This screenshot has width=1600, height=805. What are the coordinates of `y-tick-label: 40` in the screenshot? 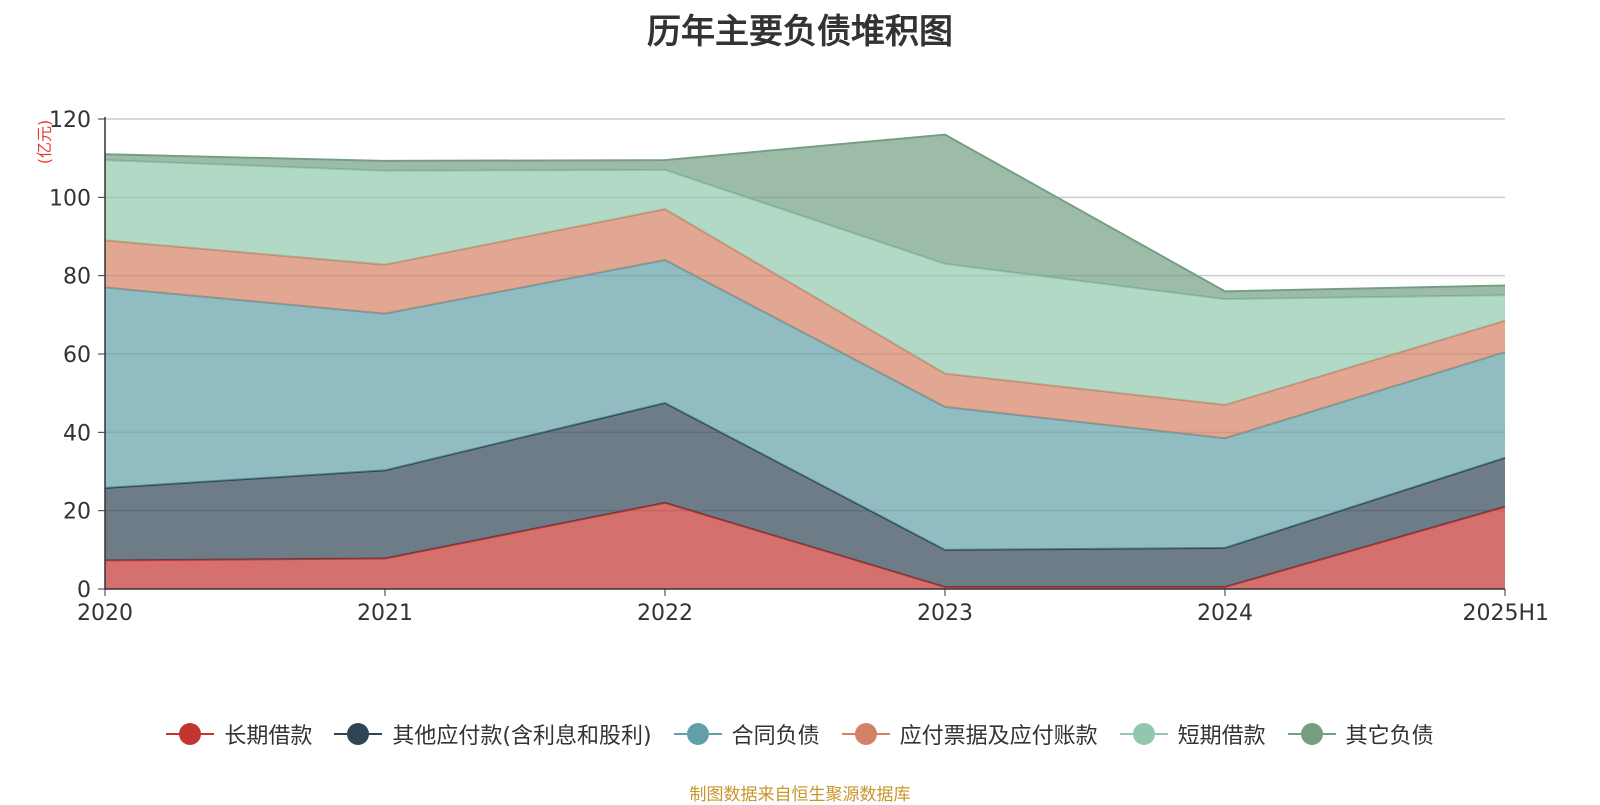 It's located at (77, 433).